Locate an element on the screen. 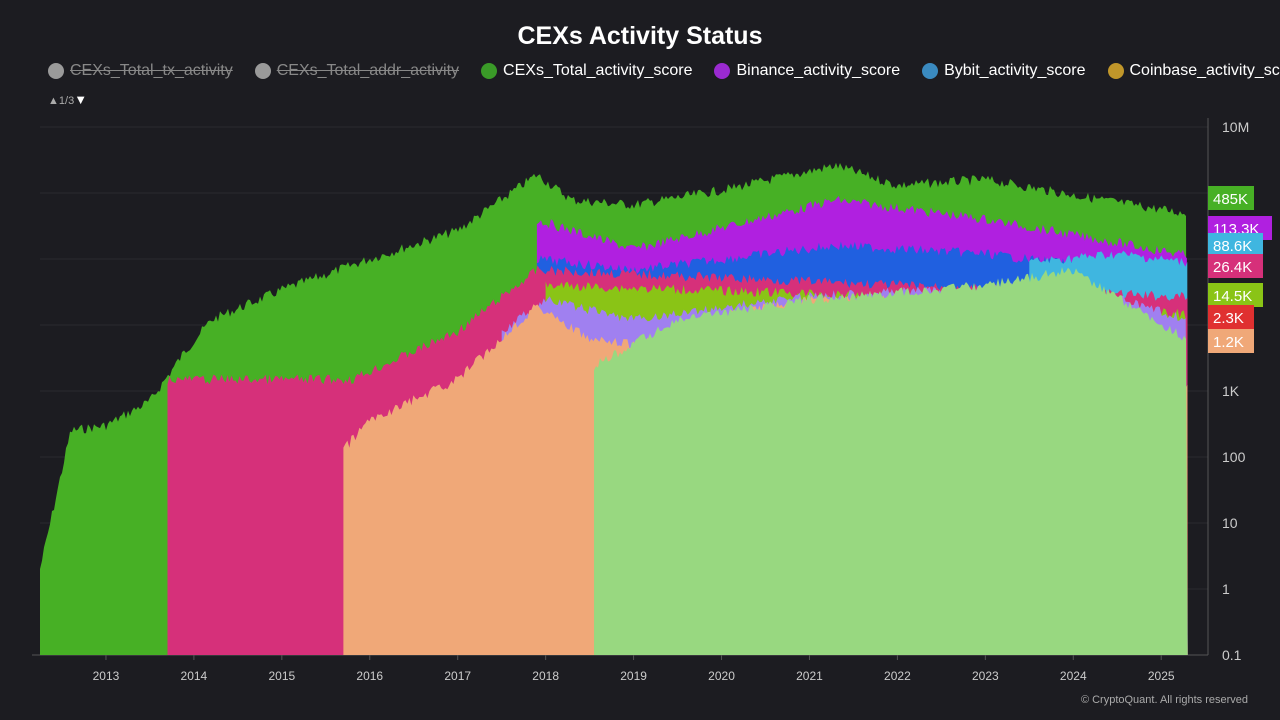  x-tick-label: 2013 is located at coordinates (106, 676).